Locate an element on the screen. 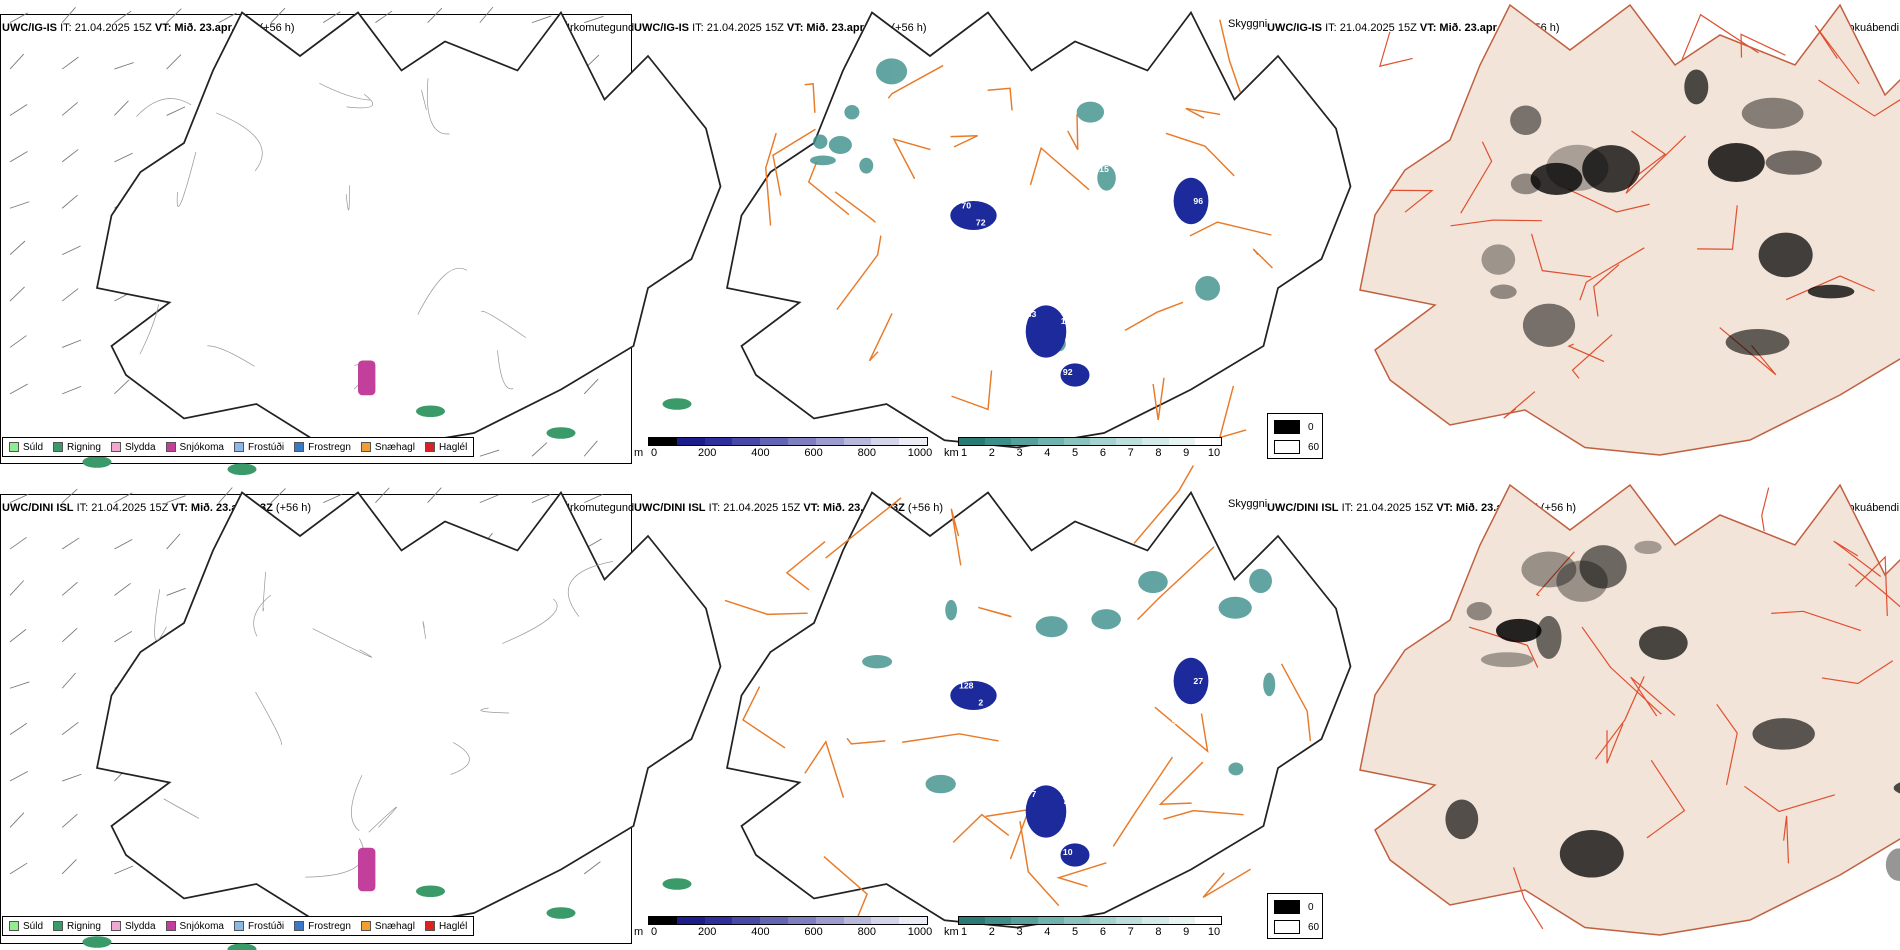 The width and height of the screenshot is (1900, 950). fog-legend-1: 0 60 is located at coordinates (1295, 436).